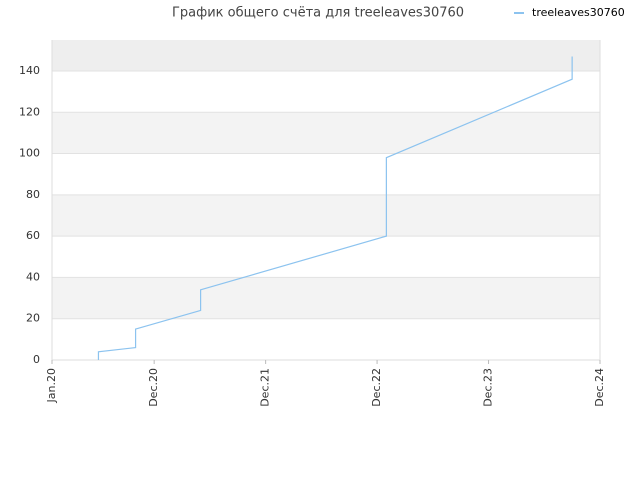 Image resolution: width=640 pixels, height=480 pixels. What do you see at coordinates (29, 70) in the screenshot?
I see `y-tick-label: 140` at bounding box center [29, 70].